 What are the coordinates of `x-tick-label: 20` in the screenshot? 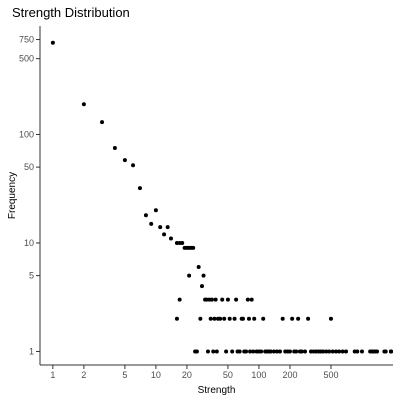 It's located at (187, 375).